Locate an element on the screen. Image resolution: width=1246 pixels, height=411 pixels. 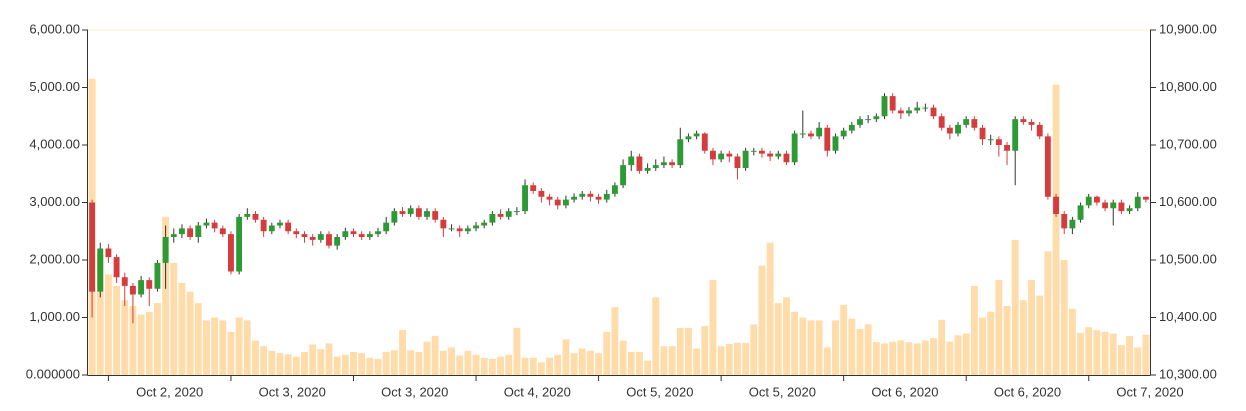
y2-tick-label: 10,300.00 is located at coordinates (1188, 373).